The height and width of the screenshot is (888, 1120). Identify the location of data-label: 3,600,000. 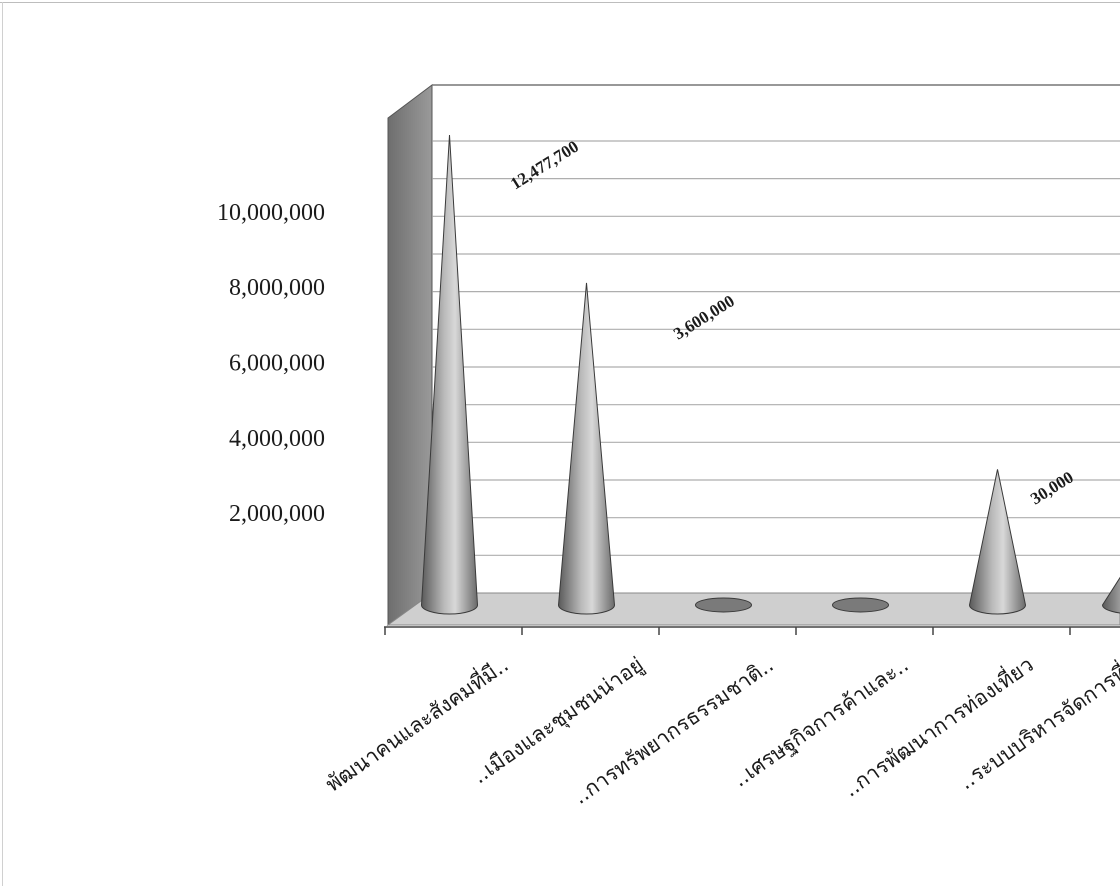
(704, 317).